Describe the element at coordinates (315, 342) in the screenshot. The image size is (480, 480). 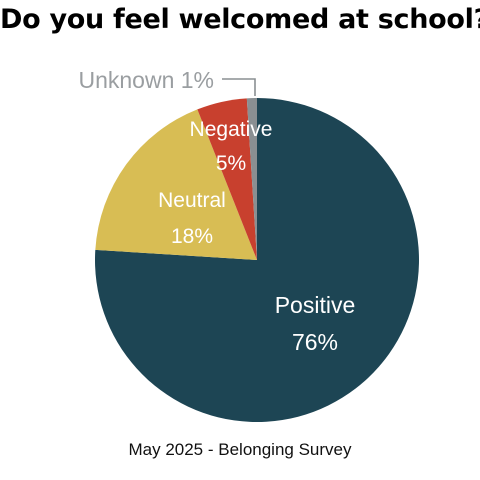
I see `slice-value-positive: 76%` at that location.